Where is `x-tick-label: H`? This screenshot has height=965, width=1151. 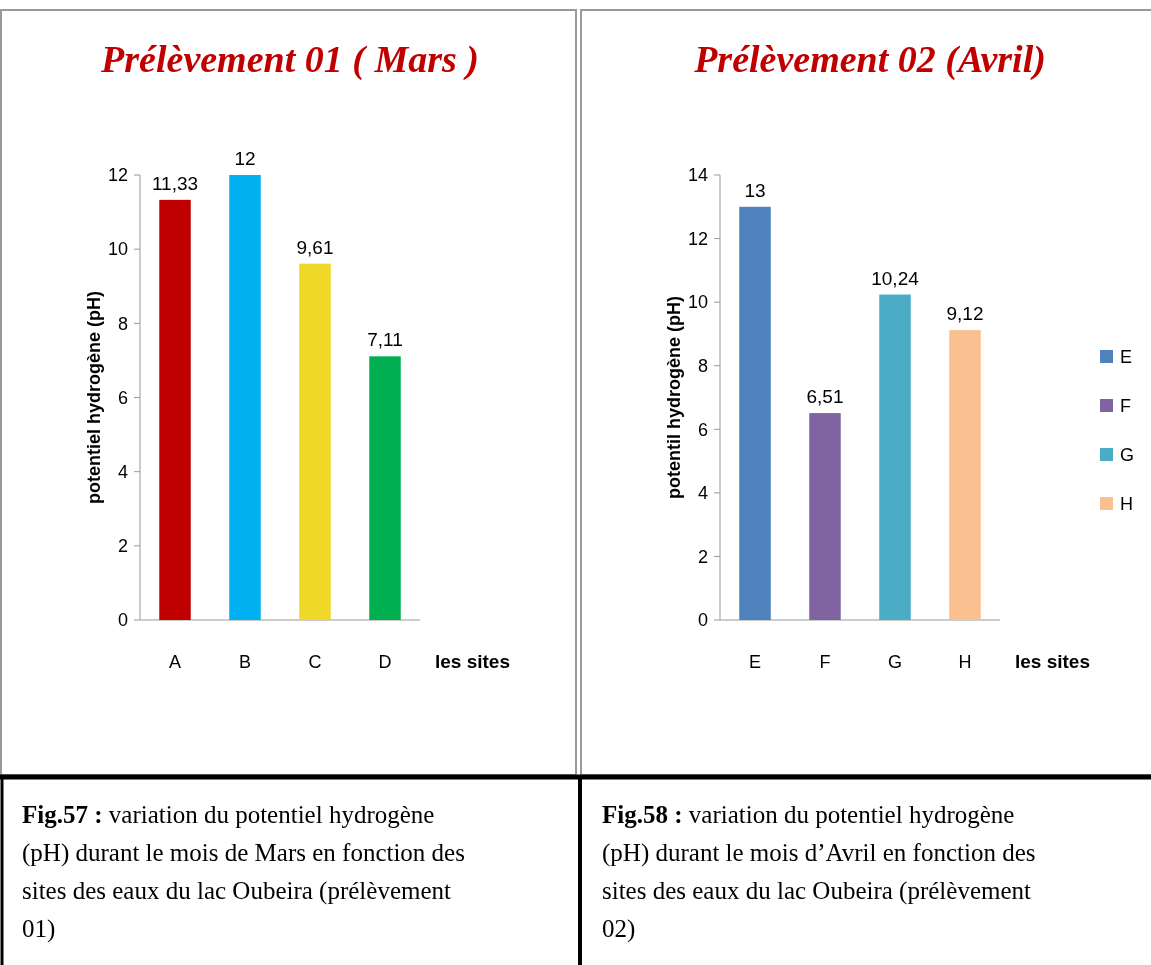 x-tick-label: H is located at coordinates (965, 662).